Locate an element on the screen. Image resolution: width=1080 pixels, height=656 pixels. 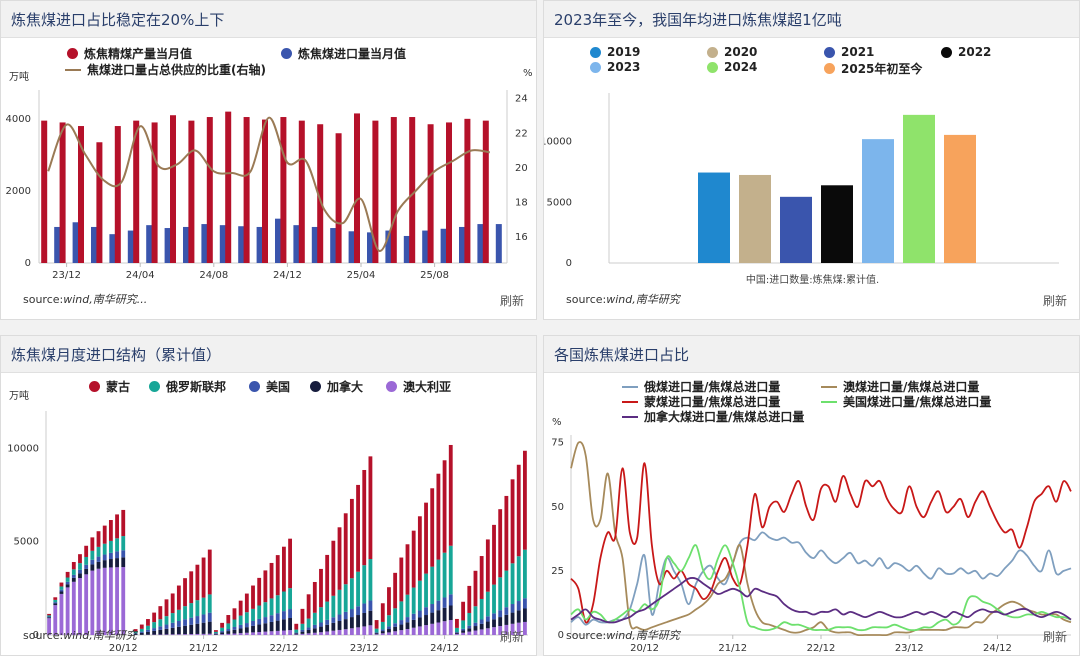
legend-item-country-share: 俄煤进口量/焦煤总进口量 is located at coordinates (701, 386).